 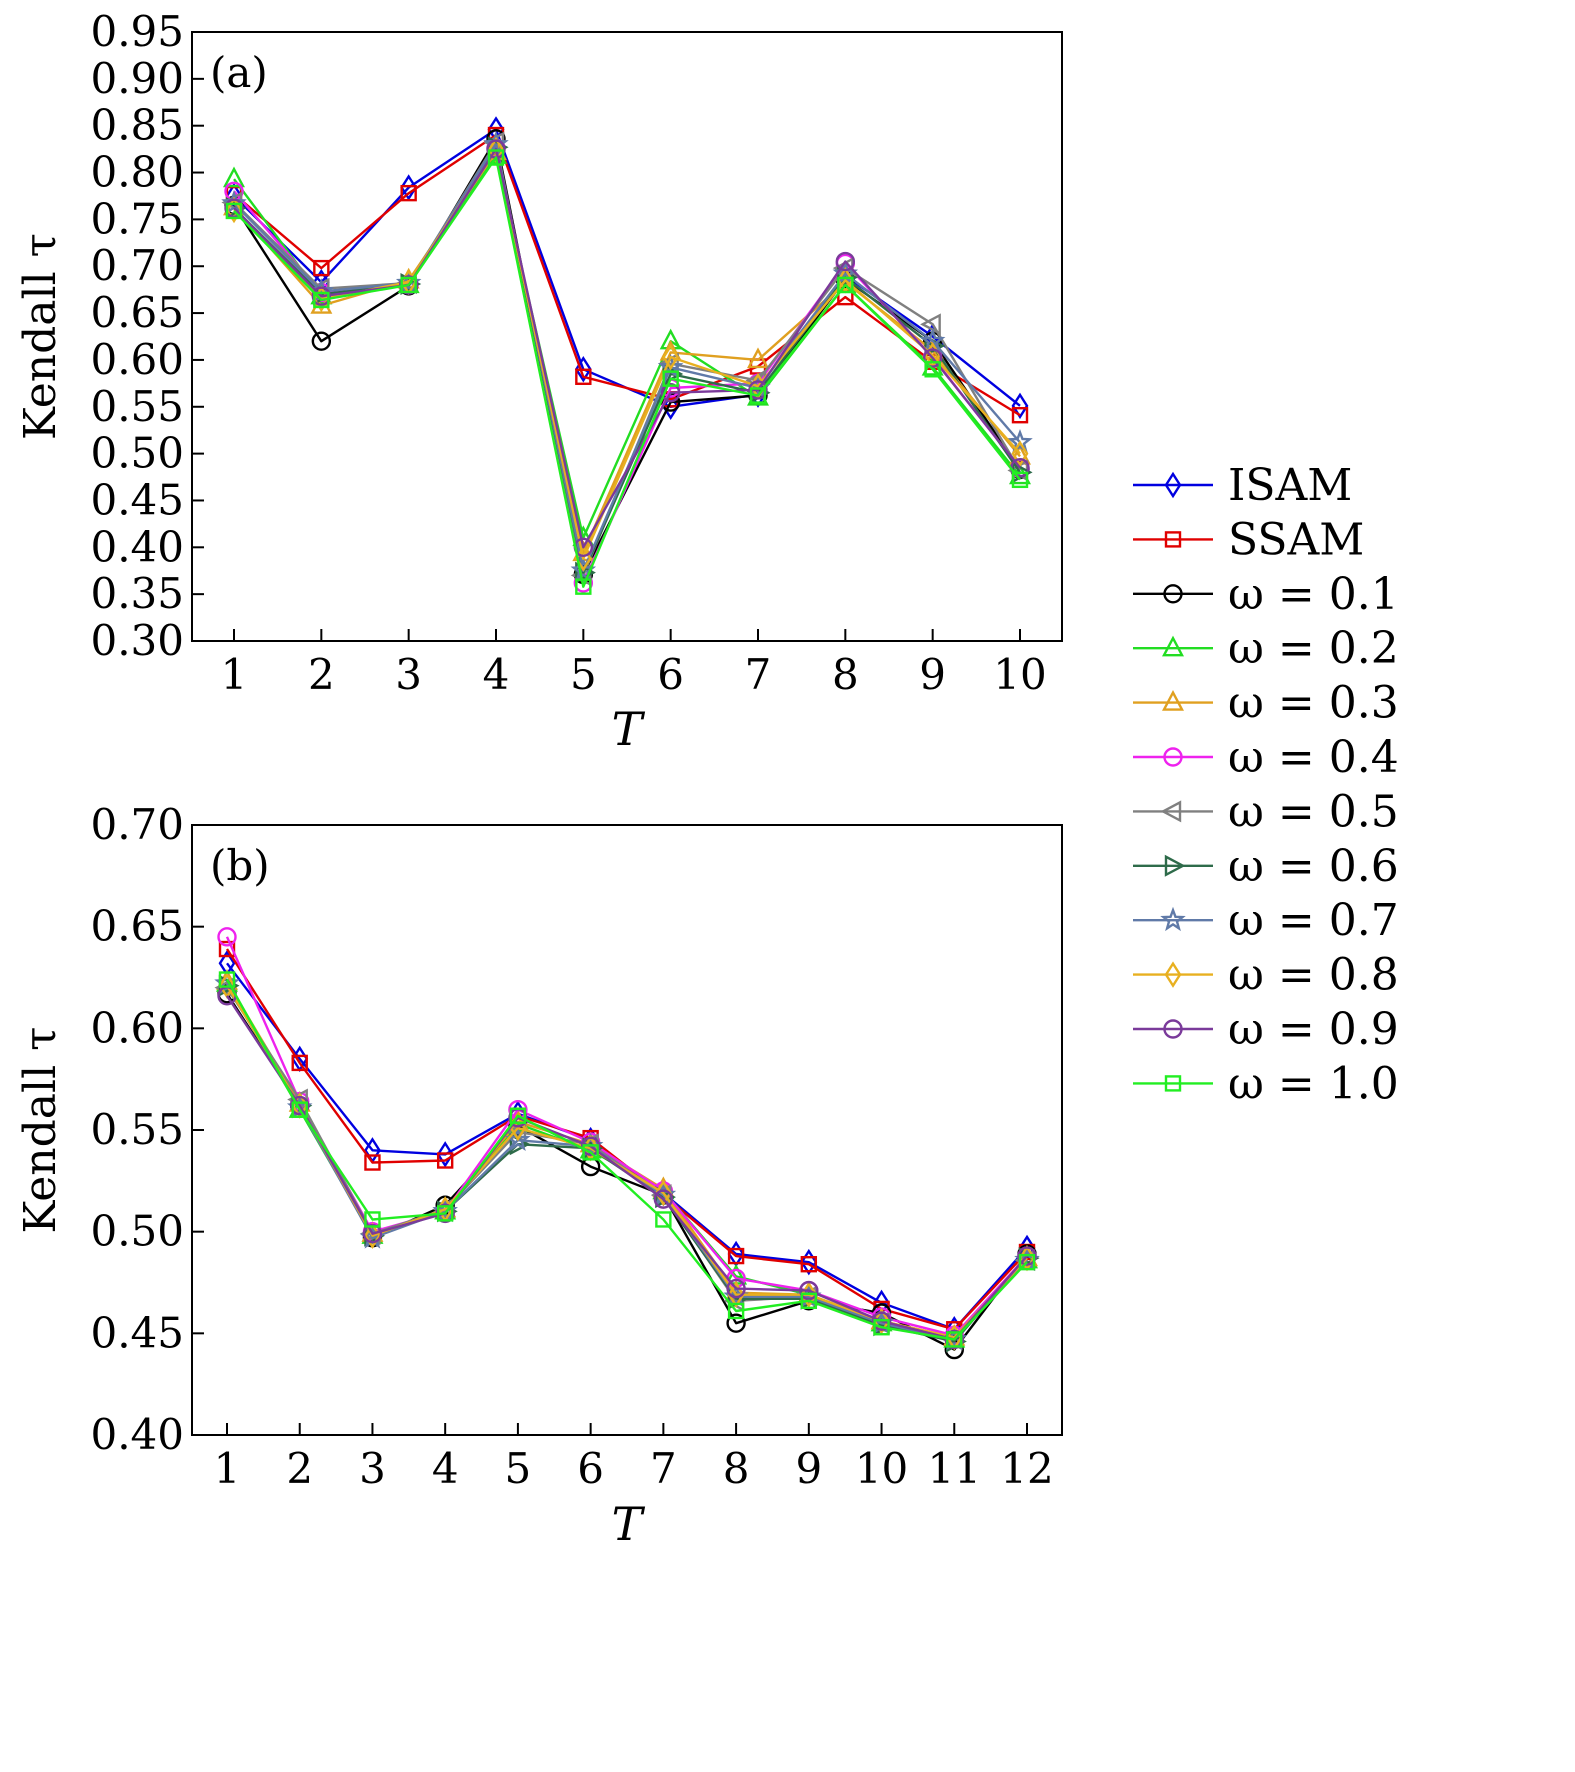 I want to click on y-tick-label: 0.95, so click(x=137, y=31).